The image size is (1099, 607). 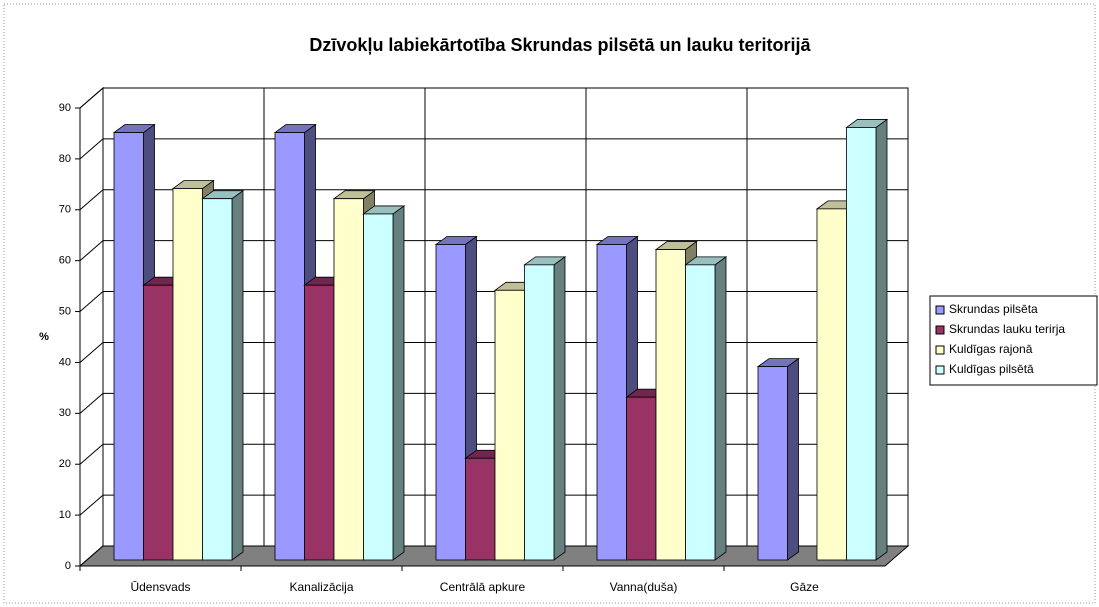 What do you see at coordinates (991, 369) in the screenshot?
I see `legend-label: Kuldīgas pilsētā` at bounding box center [991, 369].